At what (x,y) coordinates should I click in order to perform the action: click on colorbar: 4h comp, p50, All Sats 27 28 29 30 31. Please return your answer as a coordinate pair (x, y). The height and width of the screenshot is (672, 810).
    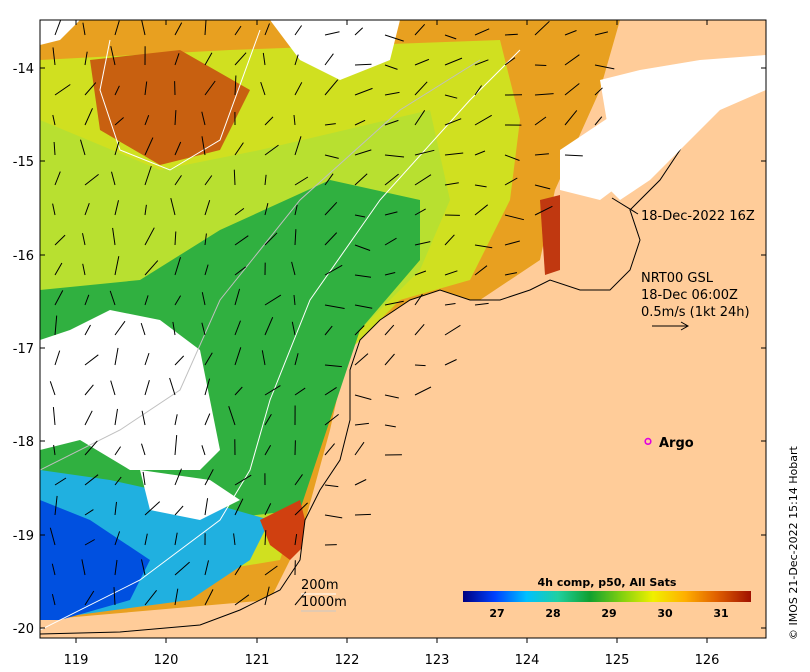
    Looking at the image, I should click on (607, 598).